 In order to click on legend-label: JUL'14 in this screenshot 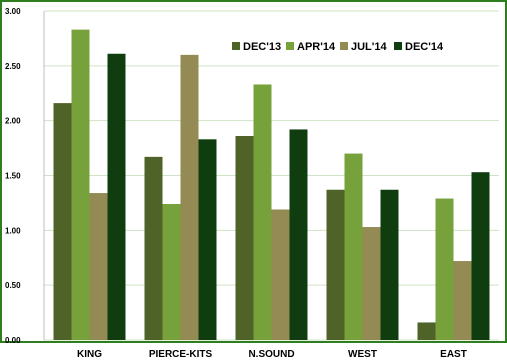, I will do `click(369, 47)`.